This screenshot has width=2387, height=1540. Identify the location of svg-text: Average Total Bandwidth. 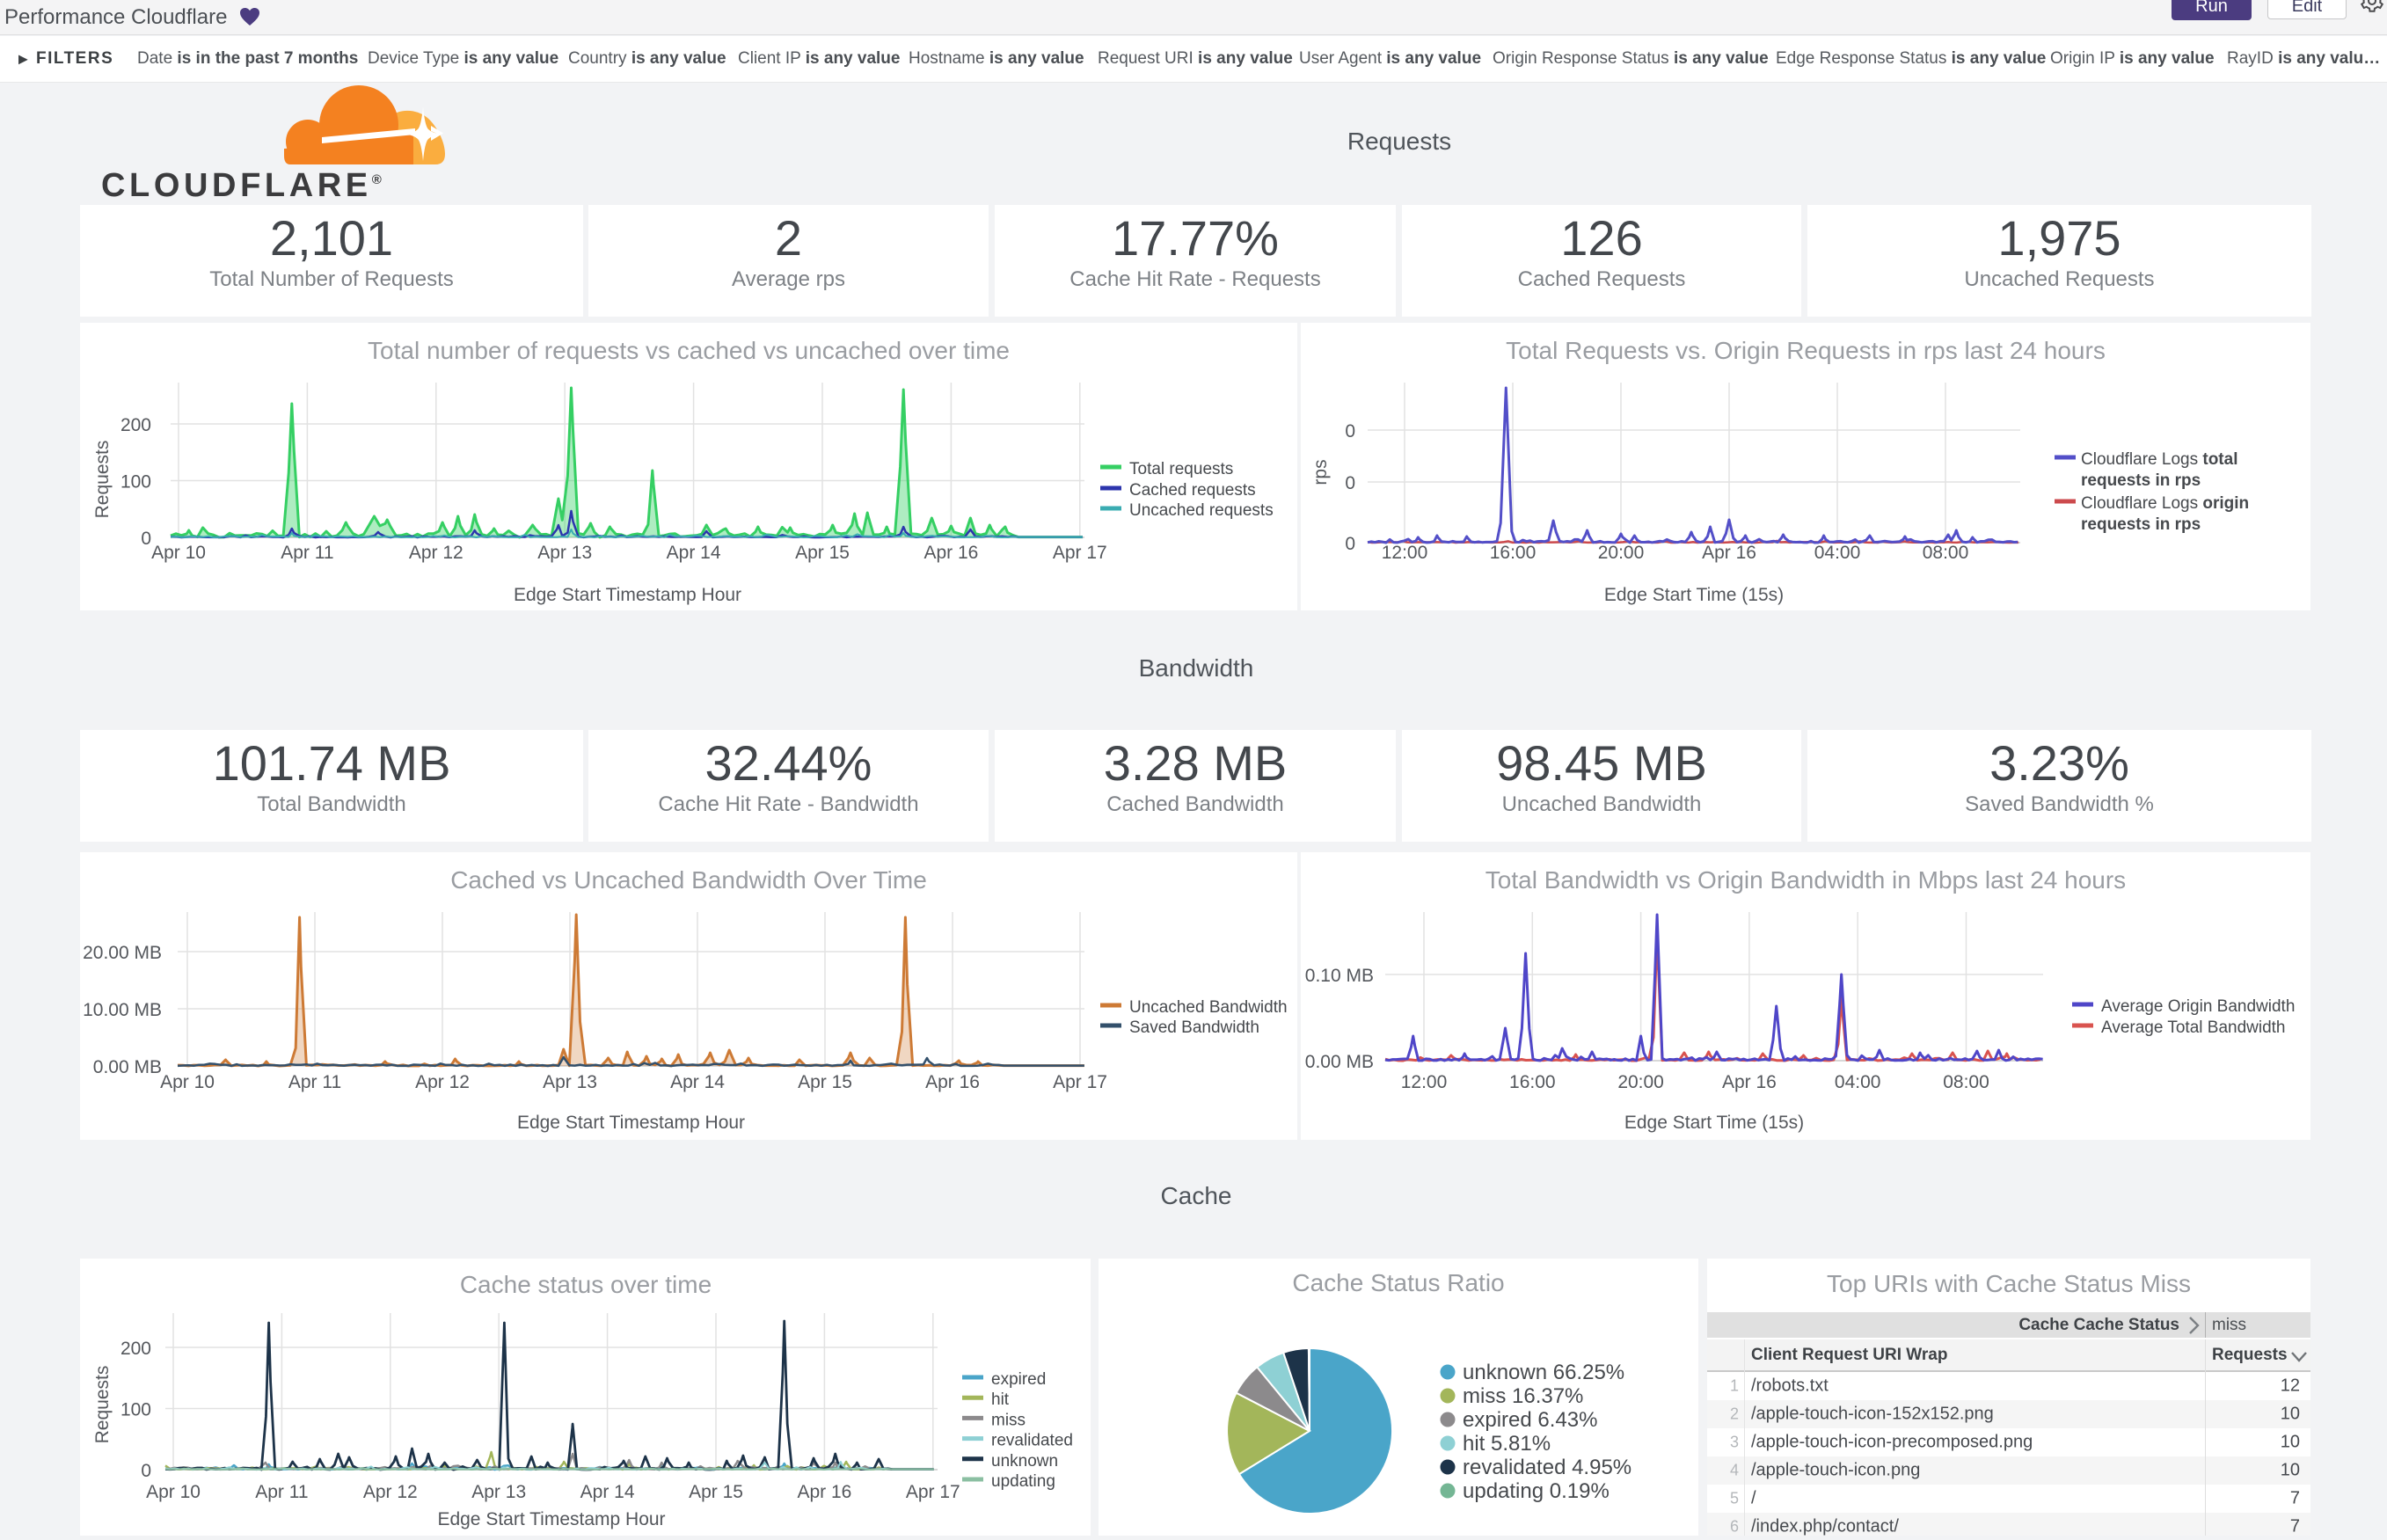
(2193, 1027).